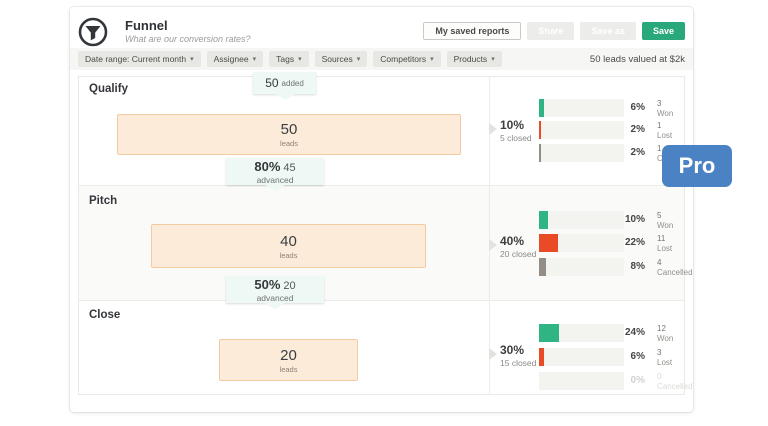 Image resolution: width=768 pixels, height=426 pixels. Describe the element at coordinates (337, 59) in the screenshot. I see `filter-sources-label: Sources` at that location.